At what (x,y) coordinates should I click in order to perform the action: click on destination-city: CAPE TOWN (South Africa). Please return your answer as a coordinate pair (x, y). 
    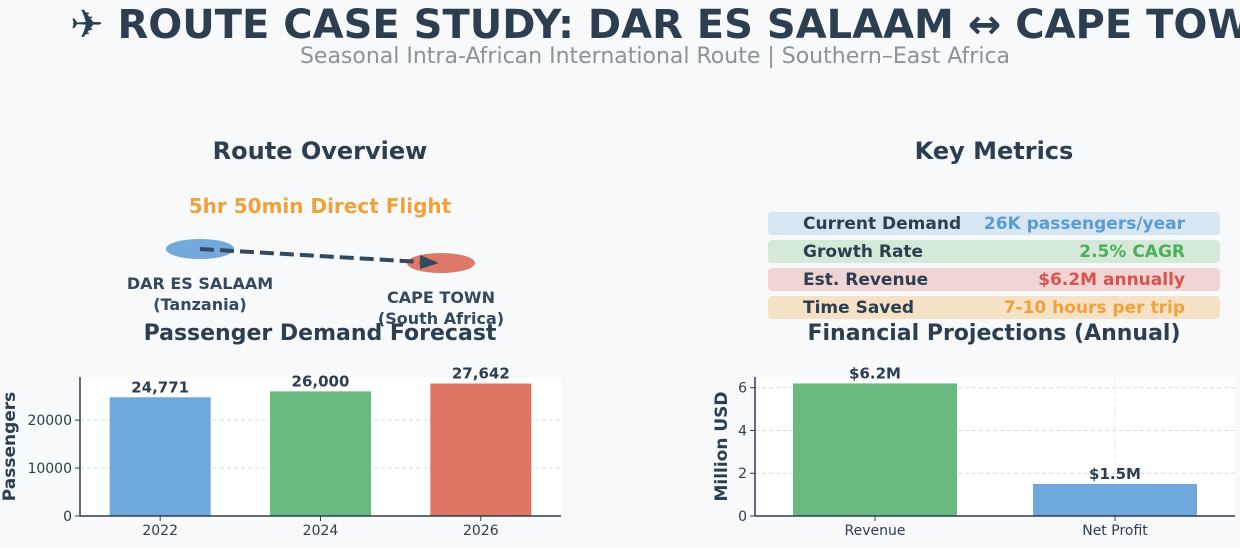
    Looking at the image, I should click on (441, 308).